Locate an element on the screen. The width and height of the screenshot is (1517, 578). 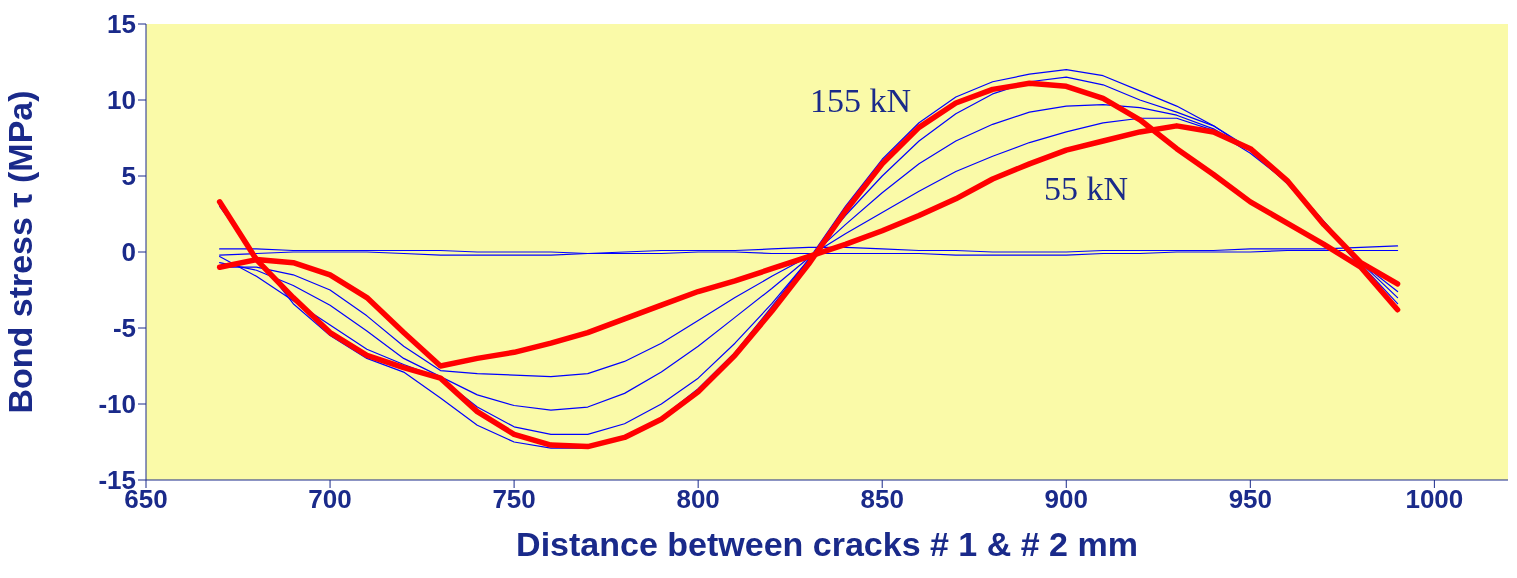
x-tick-label: 1000 is located at coordinates (1434, 499).